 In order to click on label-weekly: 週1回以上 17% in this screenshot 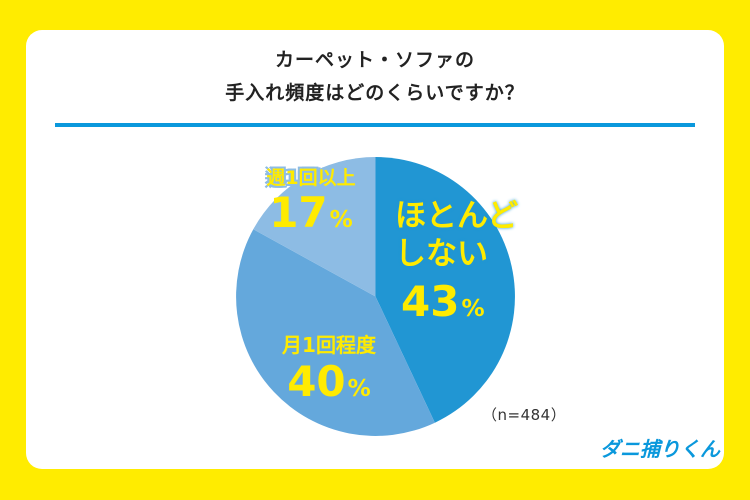, I will do `click(311, 201)`.